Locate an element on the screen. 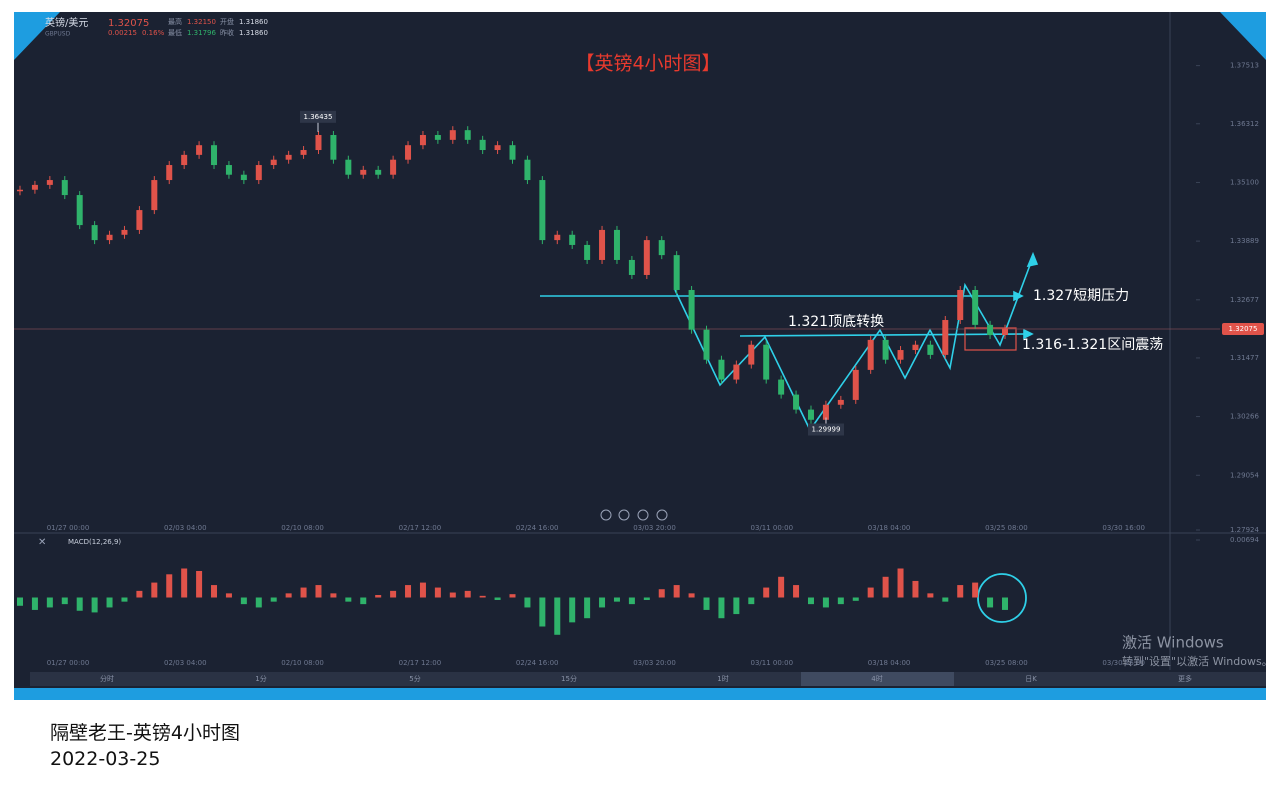  timeframe-button: 1分 is located at coordinates (260, 678).